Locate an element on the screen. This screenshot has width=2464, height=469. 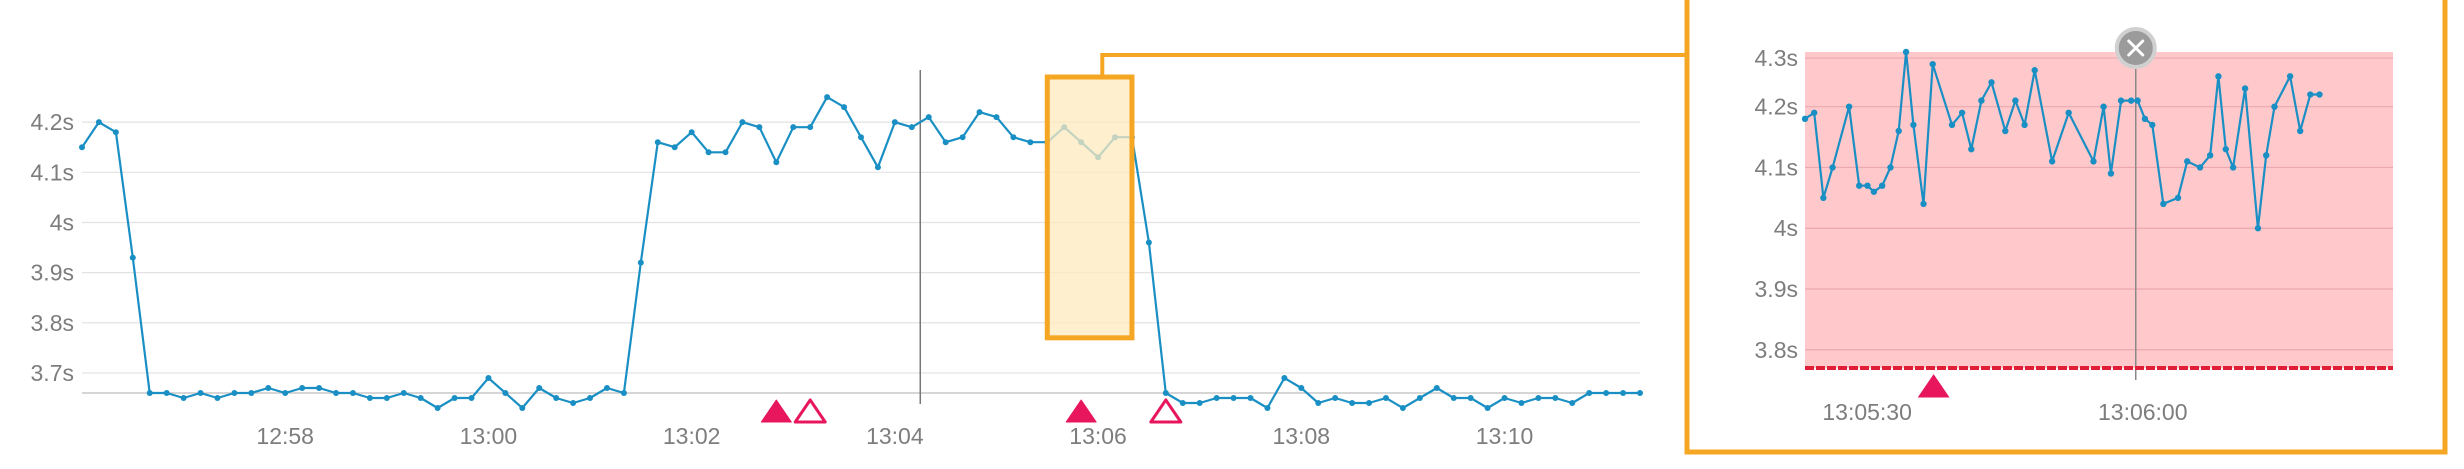
main-y-tick-label: 4s is located at coordinates (62, 222).